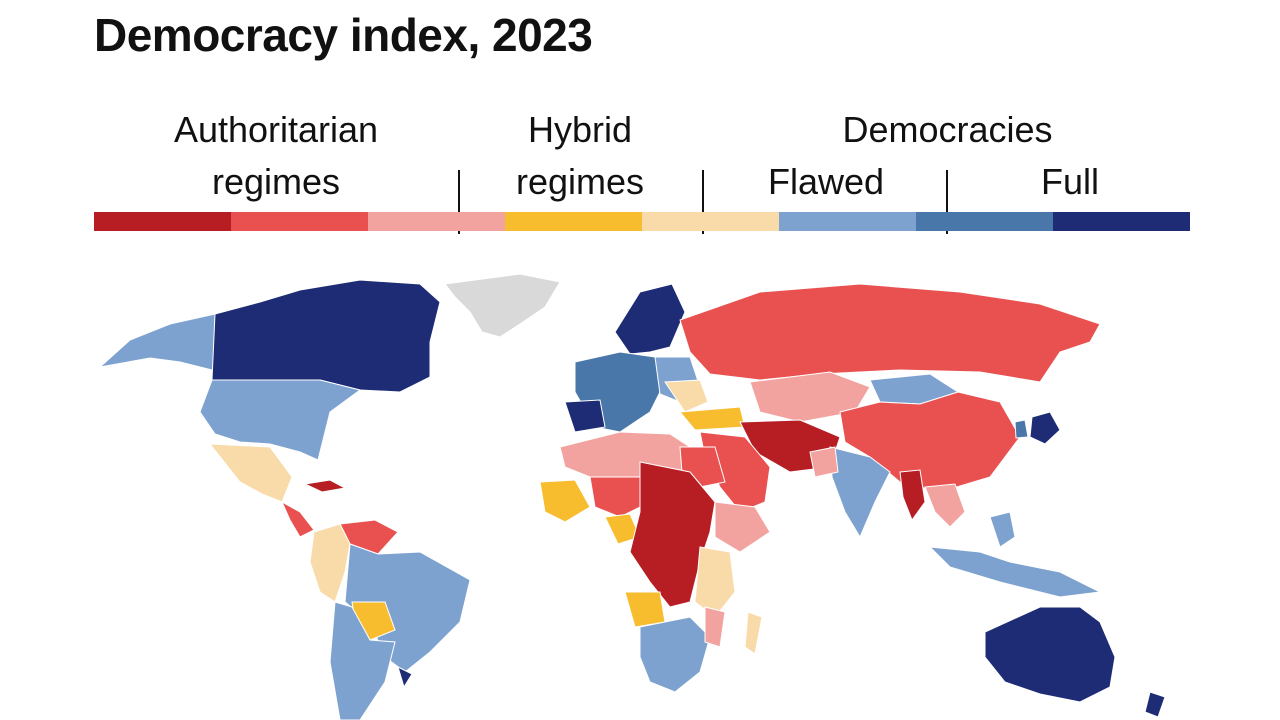  I want to click on legend-color-scale, so click(642, 221).